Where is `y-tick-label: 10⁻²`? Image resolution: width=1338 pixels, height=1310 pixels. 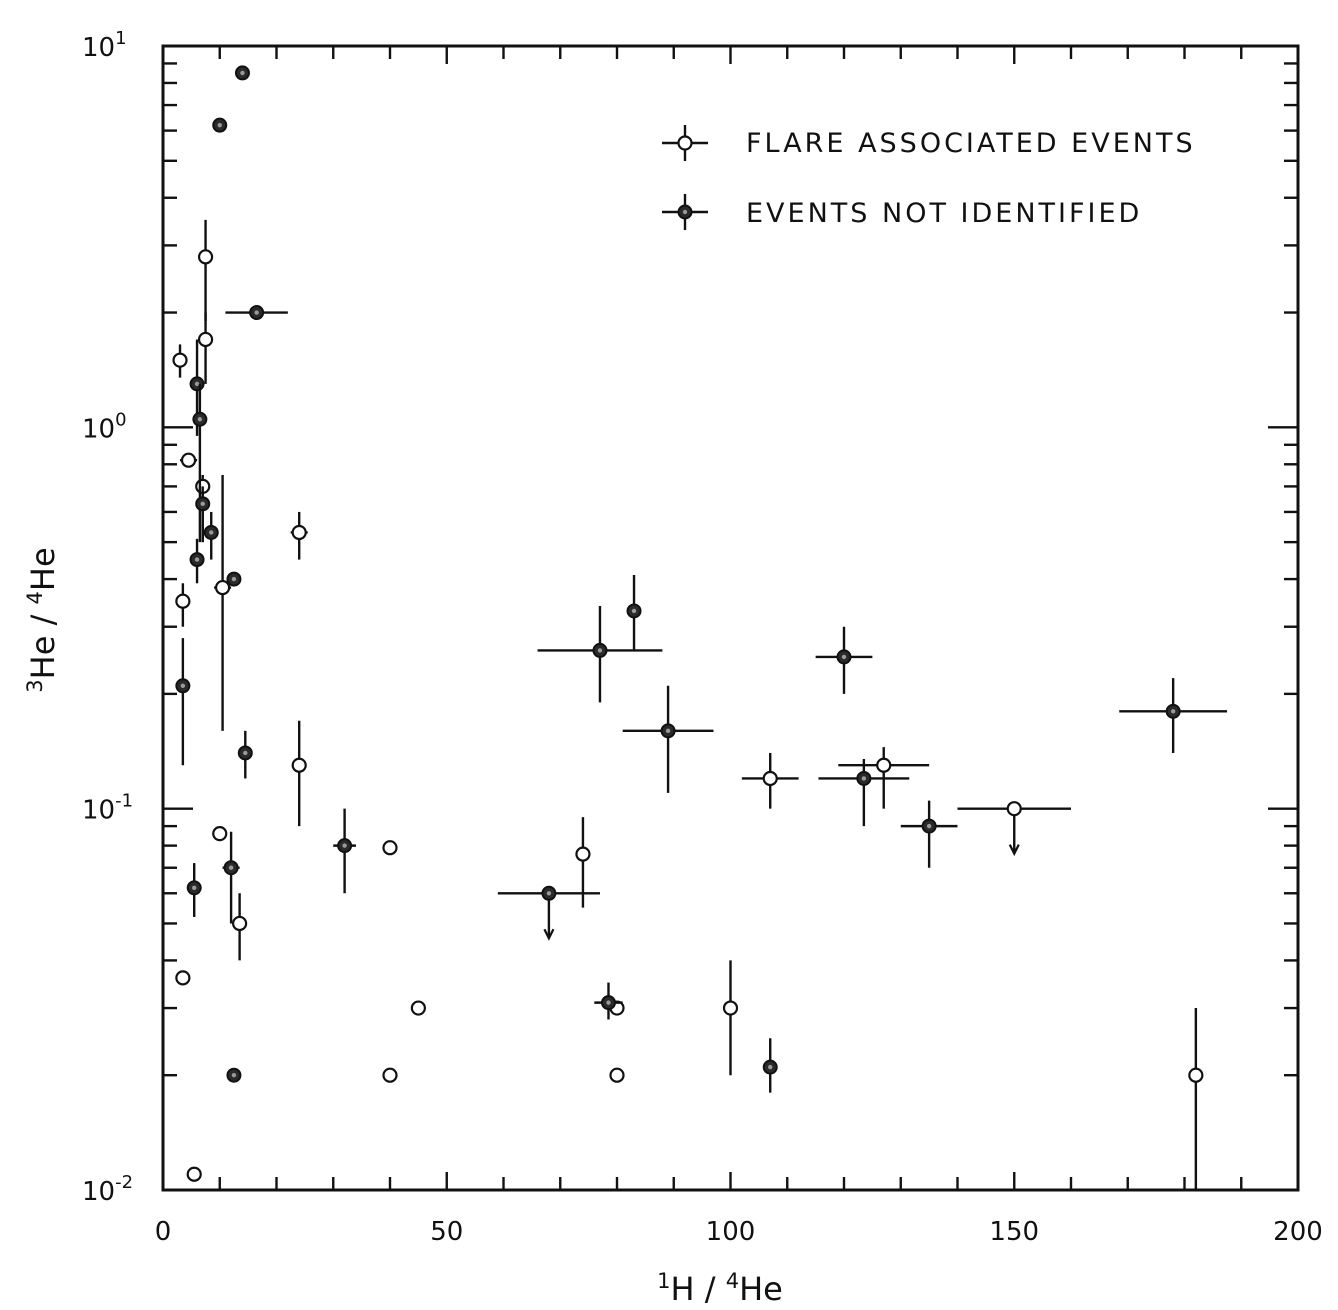 y-tick-label: 10⁻² is located at coordinates (107, 1189).